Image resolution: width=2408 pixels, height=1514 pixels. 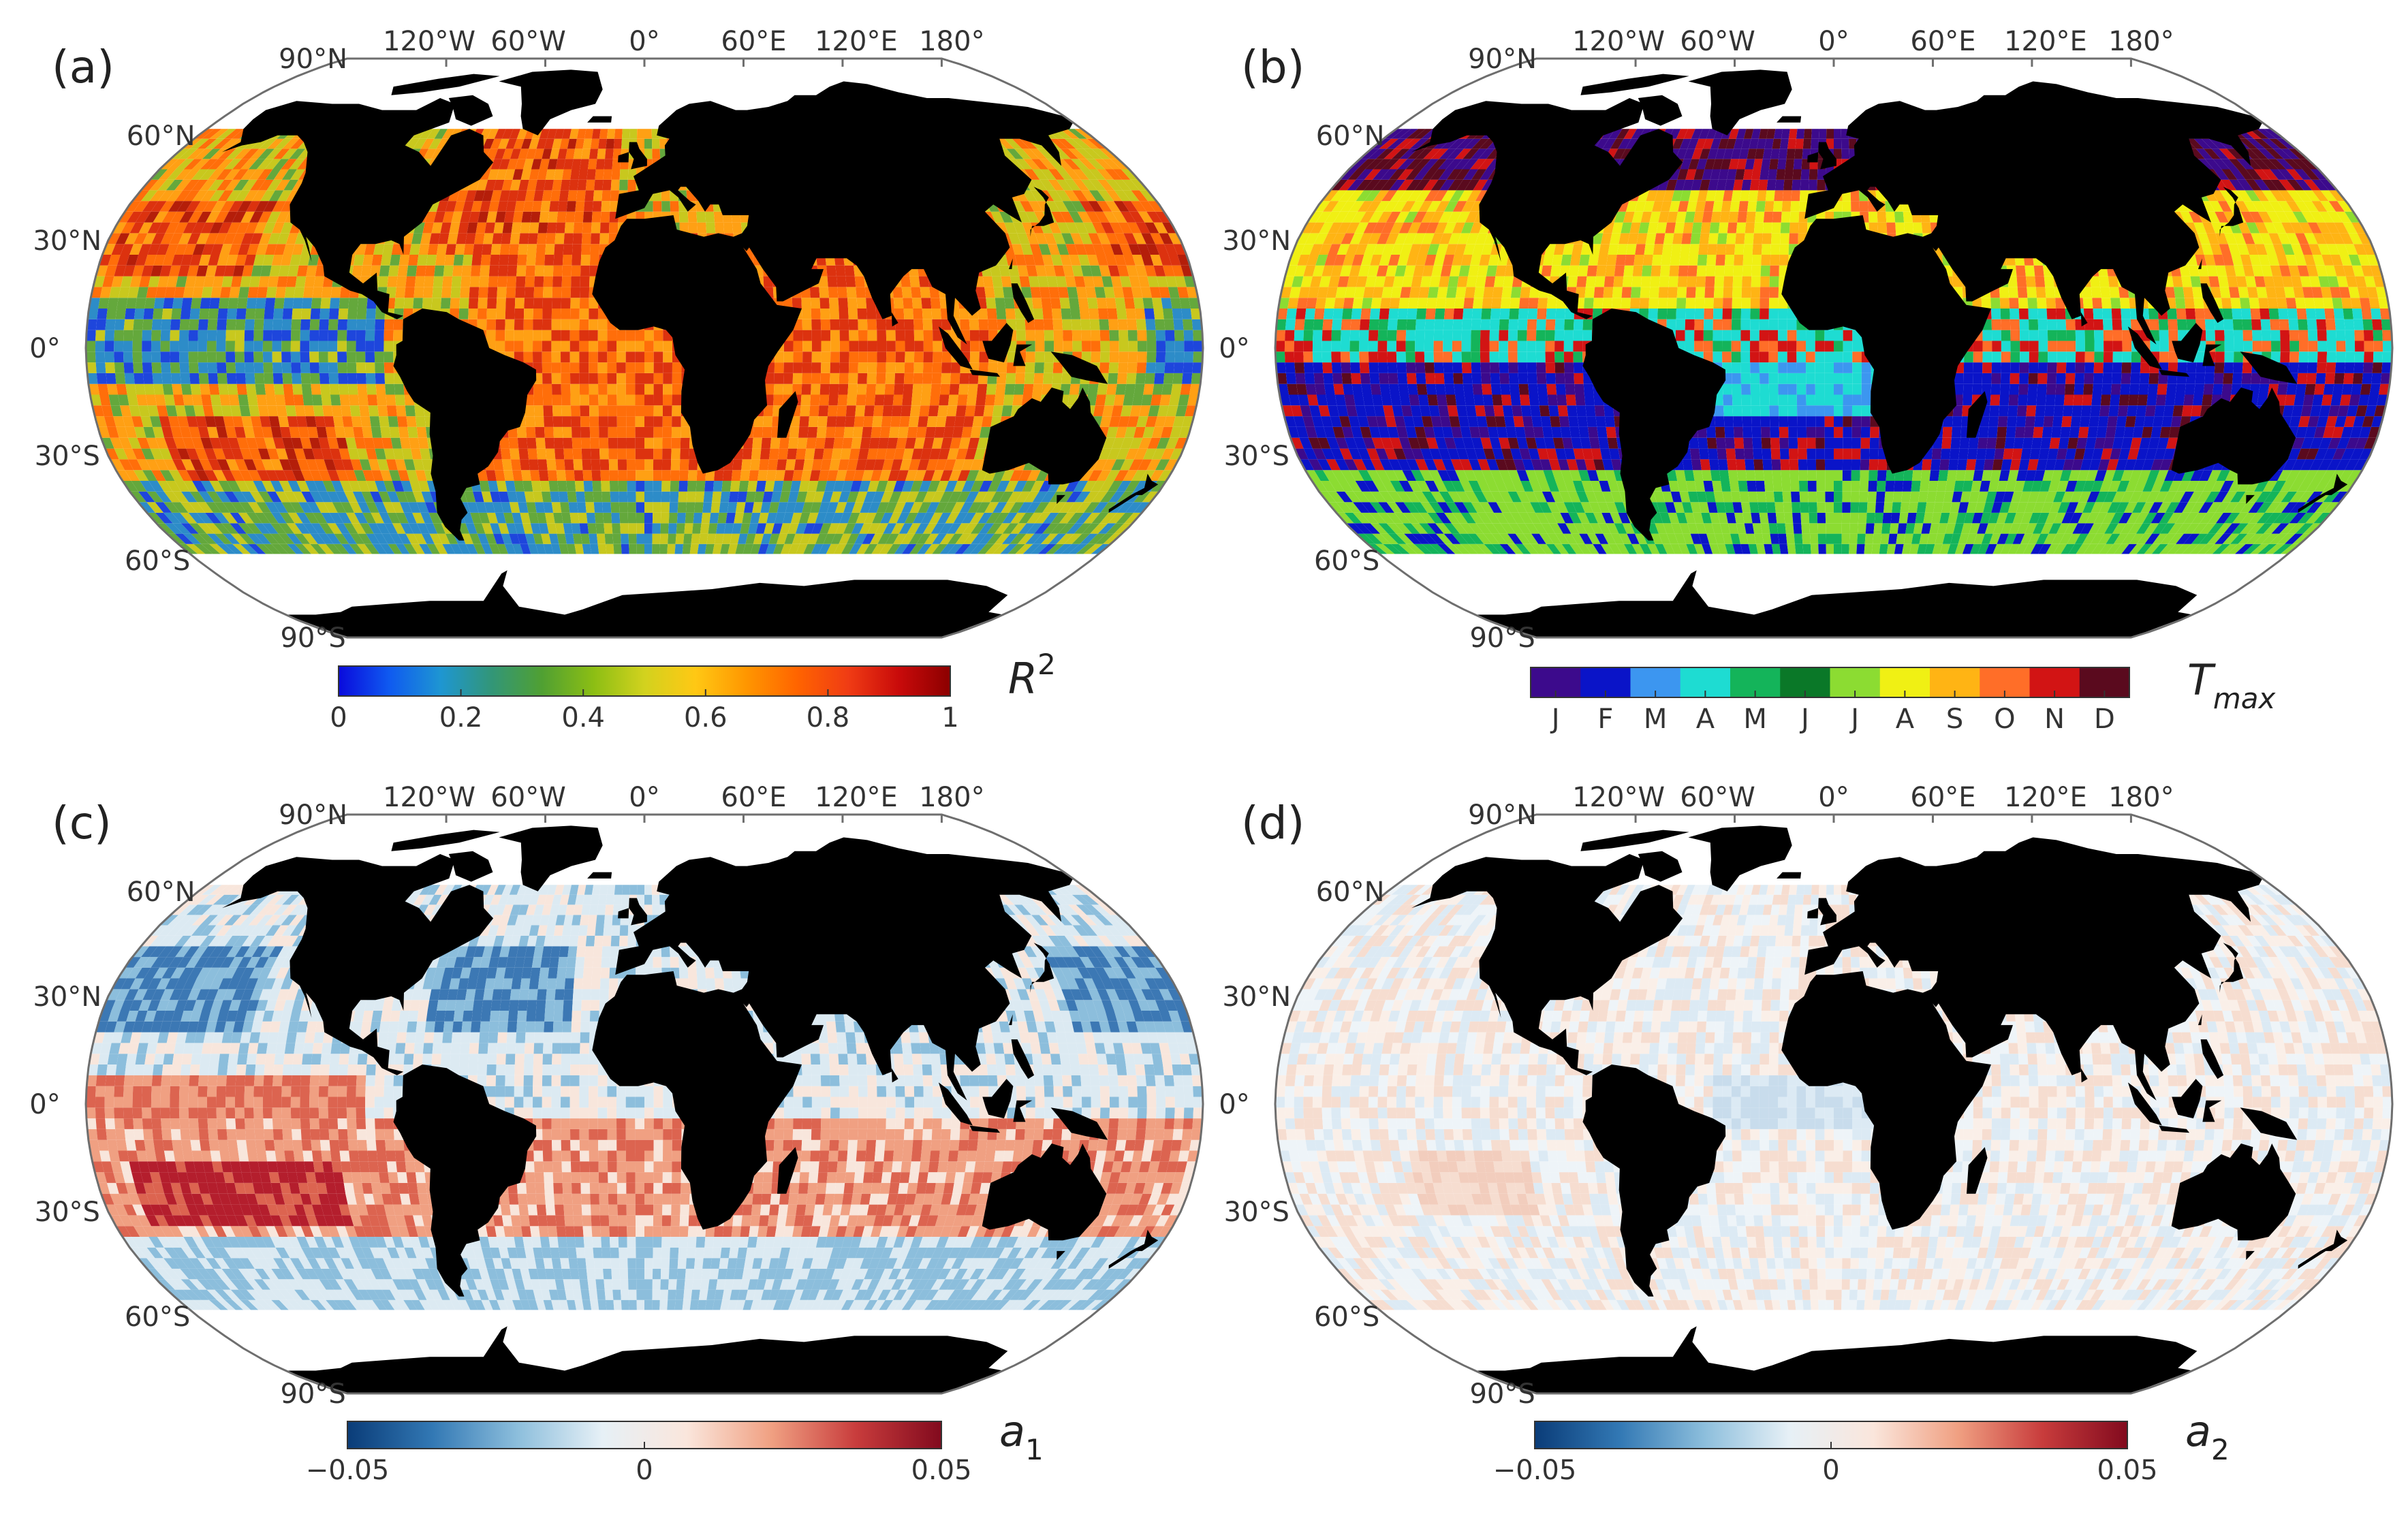 I want to click on panel-letter: (c), so click(x=82, y=823).